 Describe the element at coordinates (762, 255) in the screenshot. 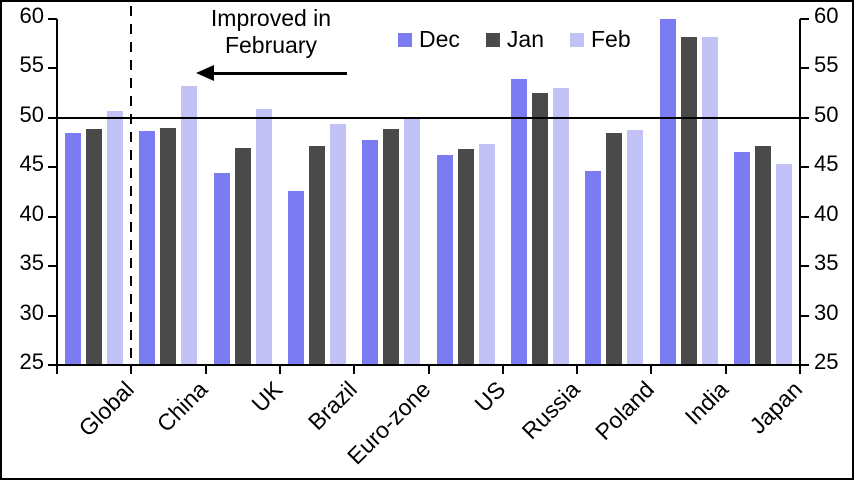

I see `bar-japan-jan` at that location.